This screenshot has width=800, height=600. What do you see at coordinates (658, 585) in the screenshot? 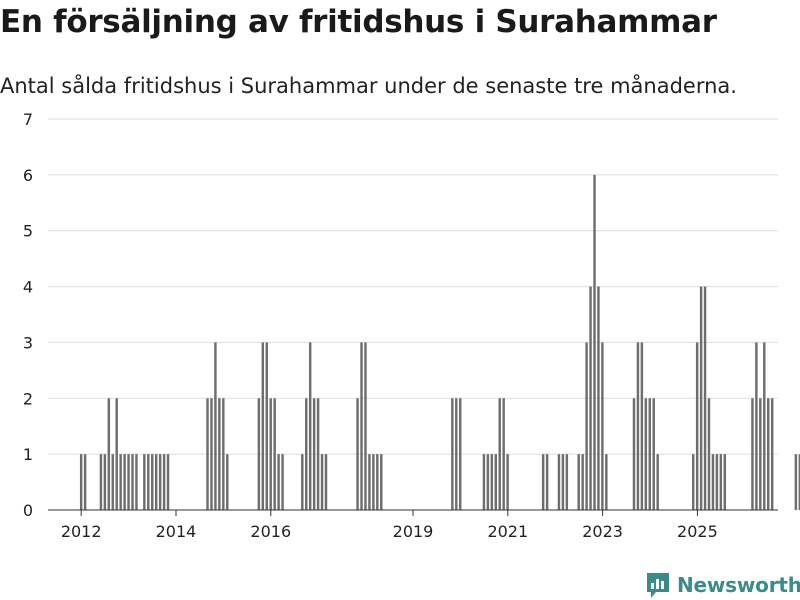
I see `newsworthy-logo-icon` at bounding box center [658, 585].